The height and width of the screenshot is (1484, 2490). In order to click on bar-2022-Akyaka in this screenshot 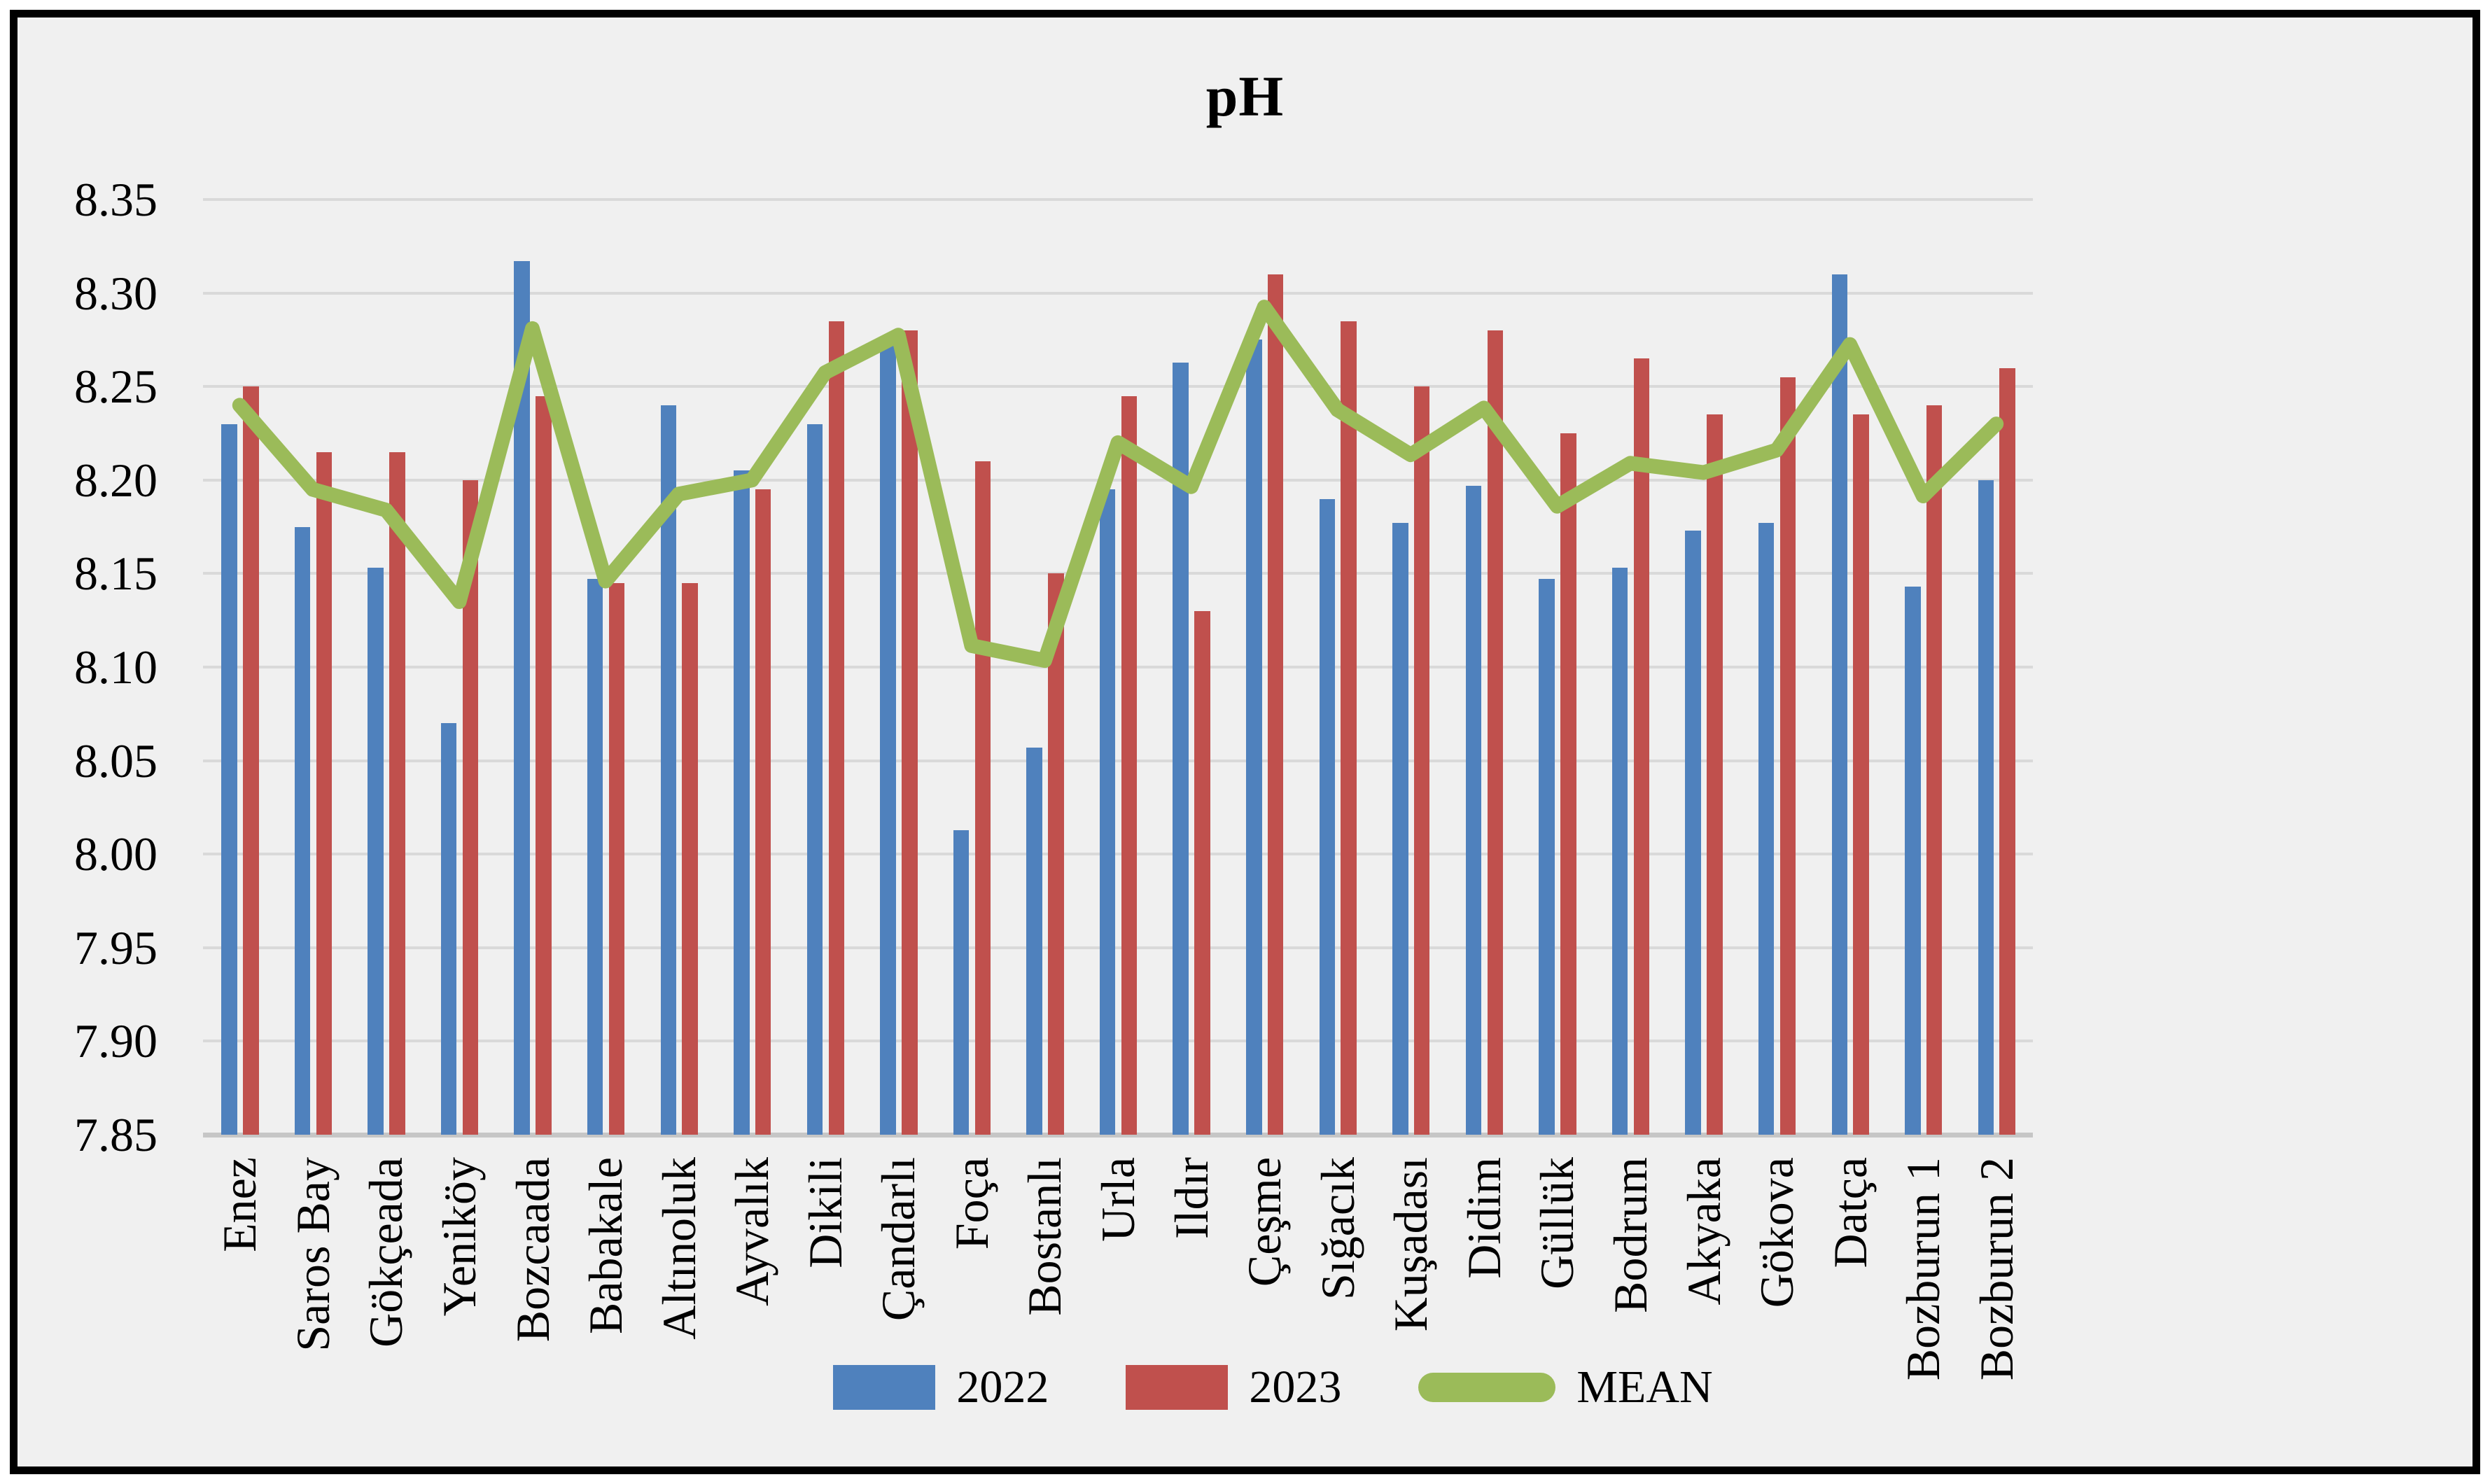, I will do `click(1693, 832)`.